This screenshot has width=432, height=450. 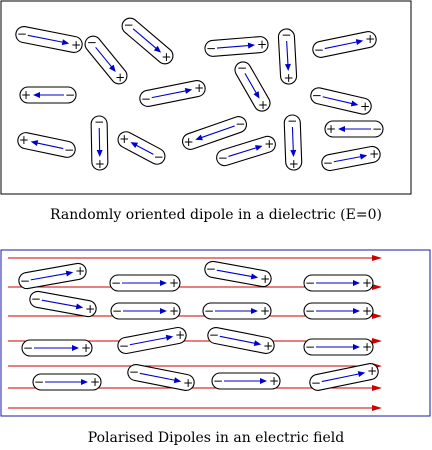 I want to click on random-dipole-1: −+, so click(x=49, y=39).